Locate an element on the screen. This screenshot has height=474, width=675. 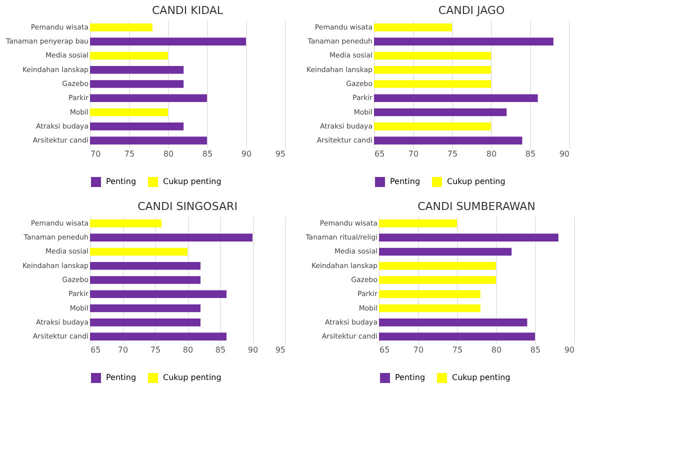
chart-title: CANDI JAGO is located at coordinates (471, 10).